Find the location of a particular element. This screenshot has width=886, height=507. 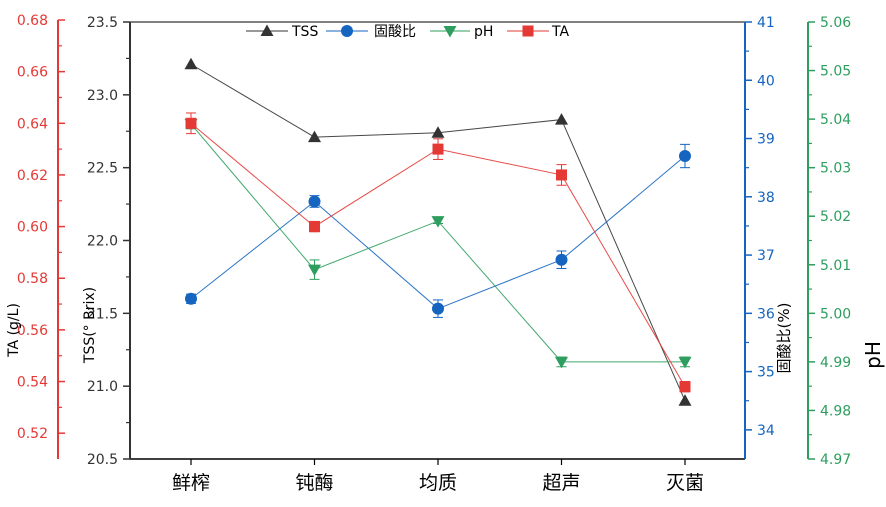

x-tick-label: 钝酶 is located at coordinates (314, 483).